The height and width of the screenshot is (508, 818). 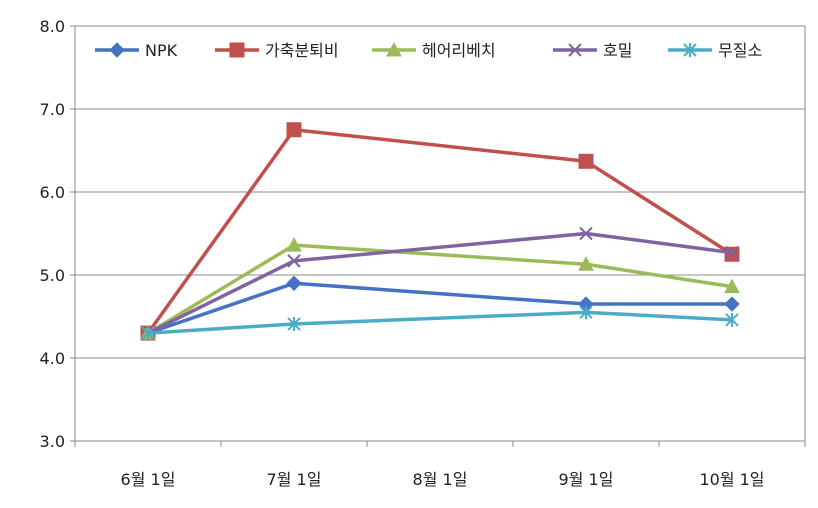 I want to click on x-axis-category-labels: 6월 1일 7월 1일 8월 1일 9월 1일 10월 1일, so click(x=443, y=479).